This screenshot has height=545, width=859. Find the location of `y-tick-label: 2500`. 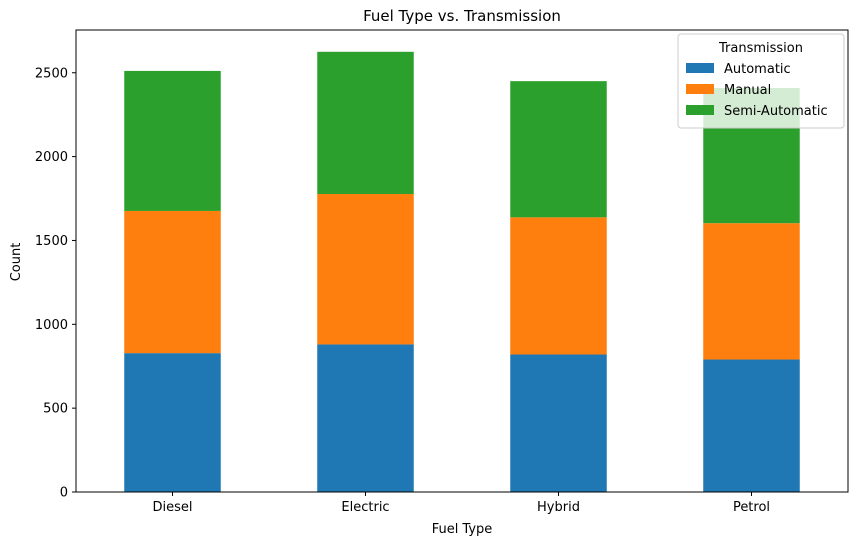

y-tick-label: 2500 is located at coordinates (51, 73).